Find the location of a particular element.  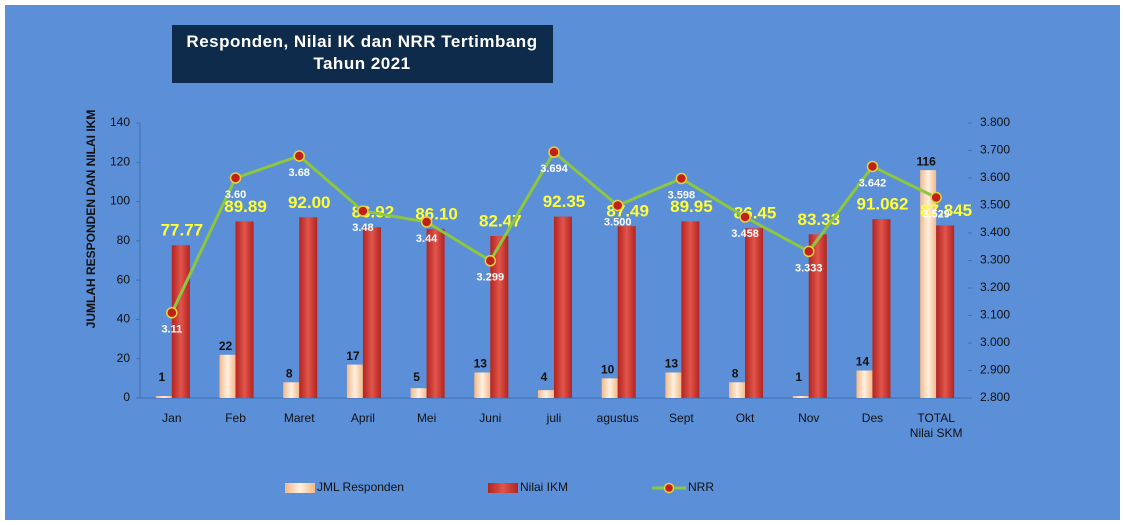

y-tick-label: 140 is located at coordinates (120, 122).